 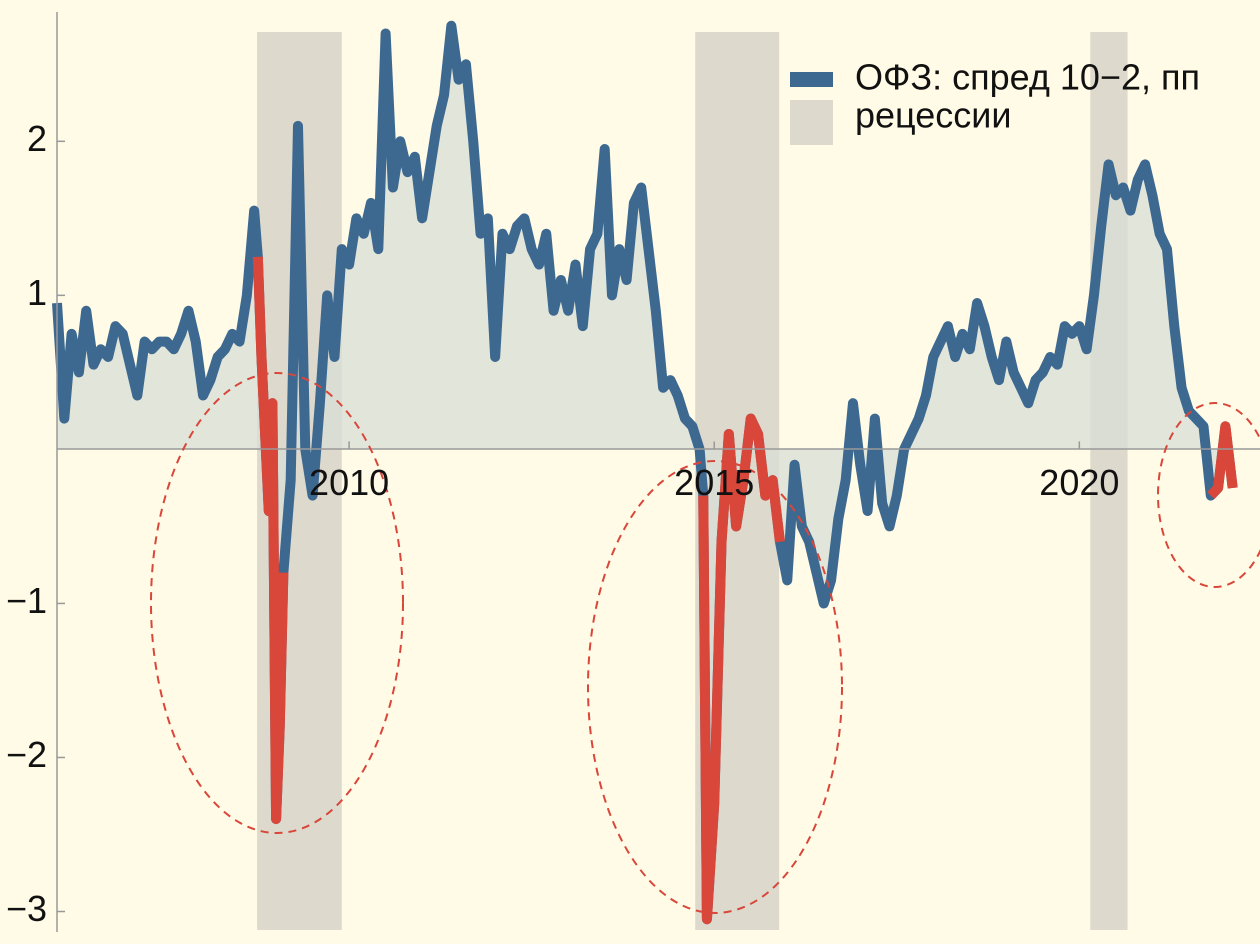 What do you see at coordinates (26, 754) in the screenshot?
I see `y-tick-label: −2` at bounding box center [26, 754].